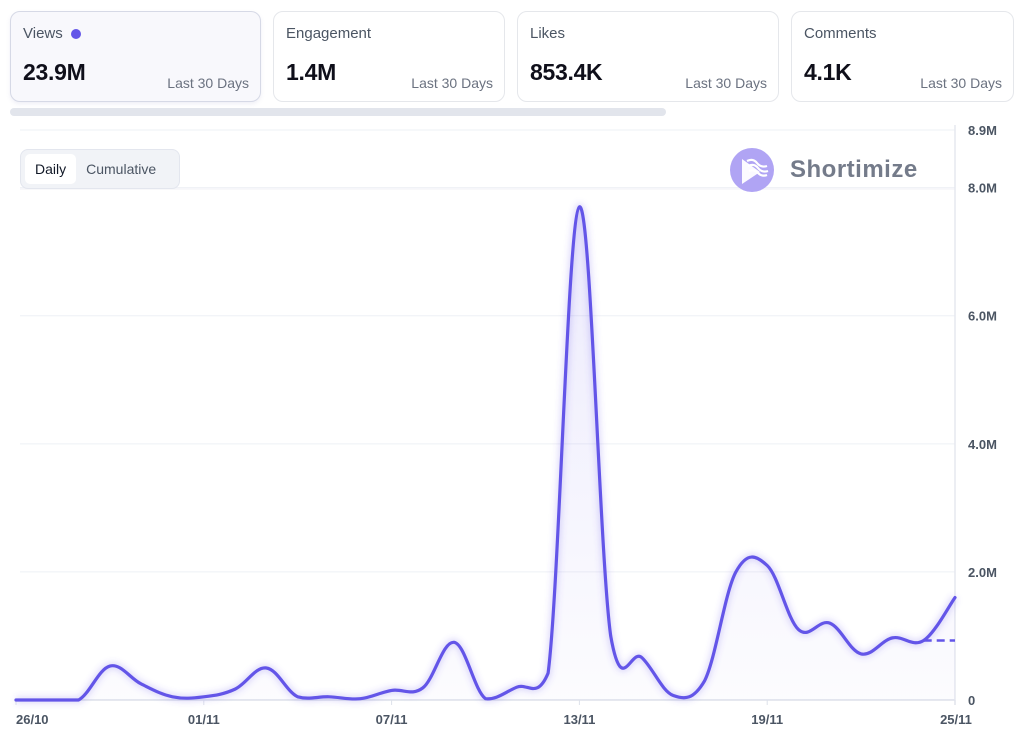 The width and height of the screenshot is (1024, 747). Describe the element at coordinates (854, 169) in the screenshot. I see `brand-name: Shortimize` at that location.